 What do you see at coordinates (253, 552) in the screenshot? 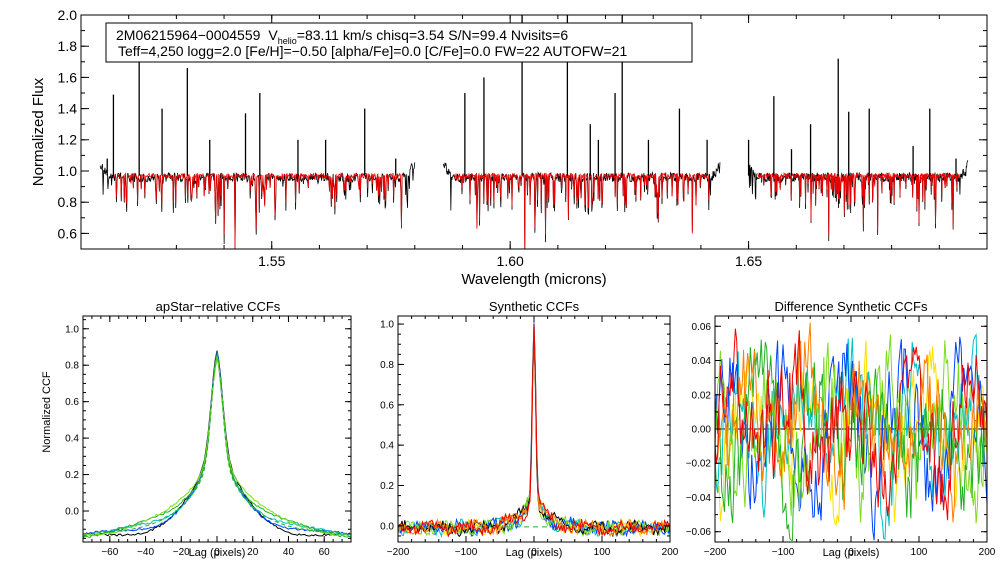
I see `x-tick-label: 20` at bounding box center [253, 552].